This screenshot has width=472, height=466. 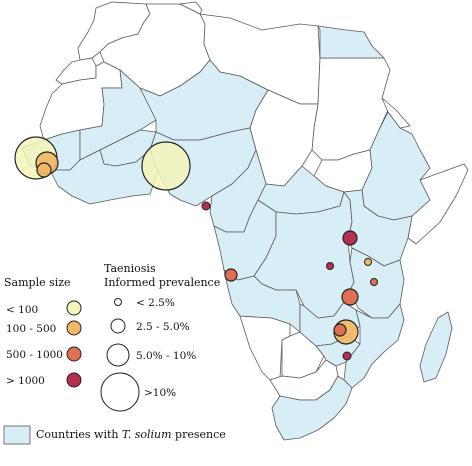 What do you see at coordinates (351, 42) in the screenshot?
I see `country-egypt` at bounding box center [351, 42].